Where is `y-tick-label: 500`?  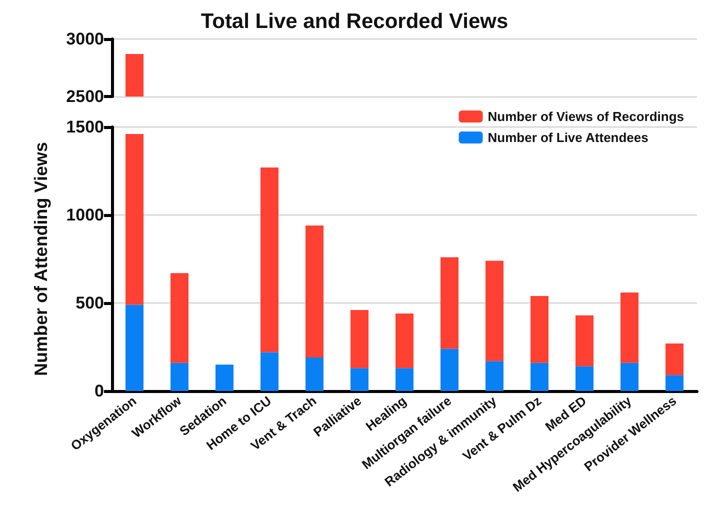 y-tick-label: 500 is located at coordinates (90, 303).